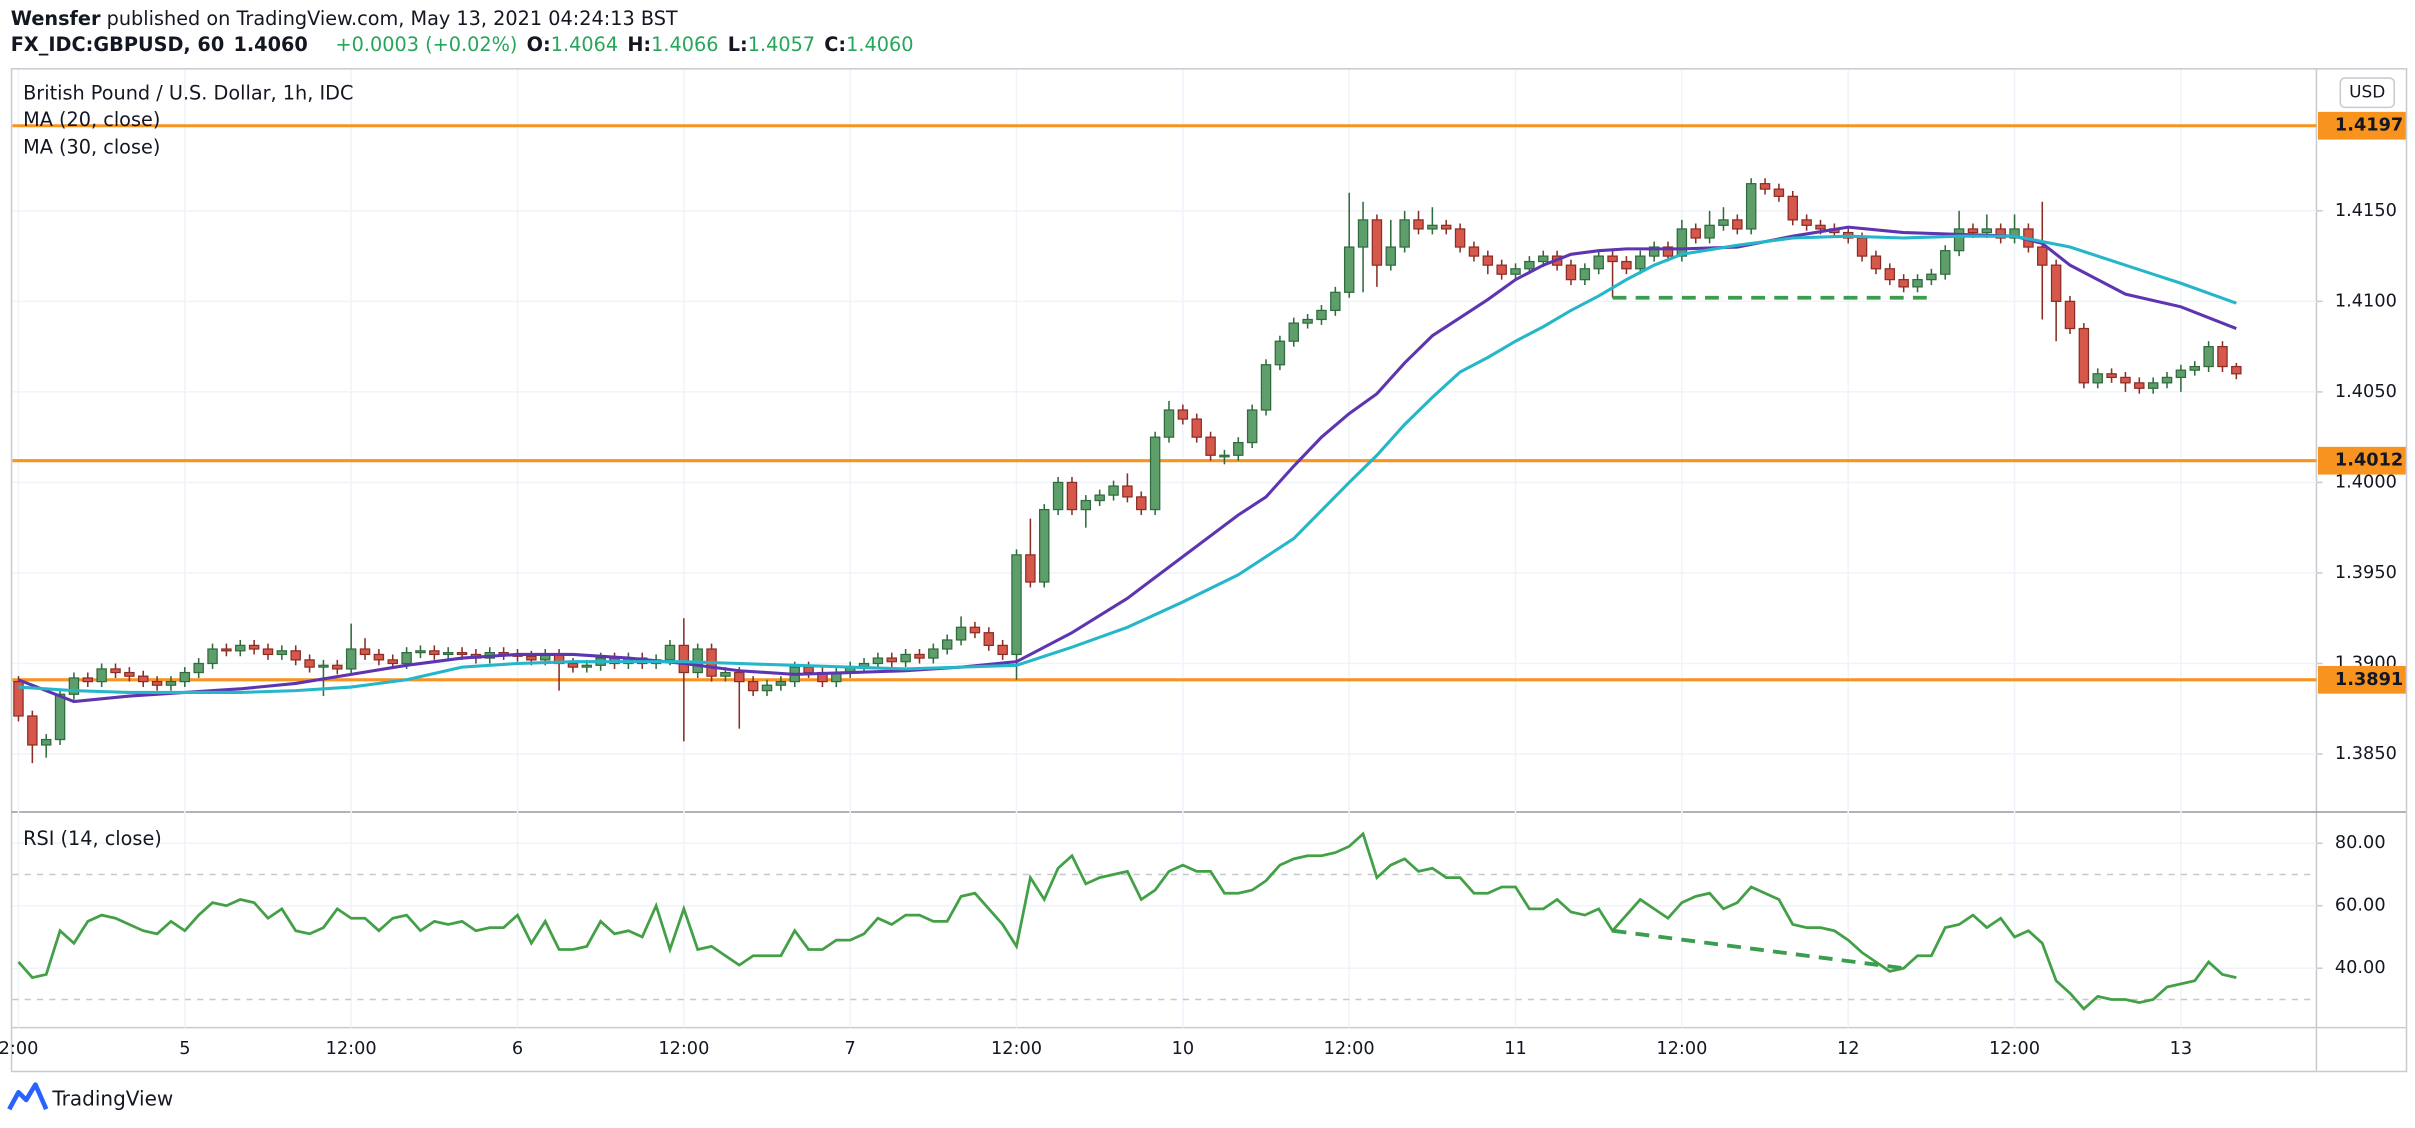 This screenshot has width=2415, height=1128. What do you see at coordinates (835, 43) in the screenshot?
I see `ohlc-label: C:` at bounding box center [835, 43].